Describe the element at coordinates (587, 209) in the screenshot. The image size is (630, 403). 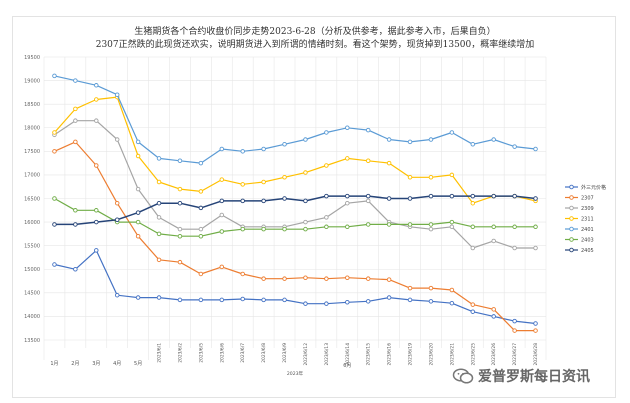
I see `legend-label: 2309` at that location.